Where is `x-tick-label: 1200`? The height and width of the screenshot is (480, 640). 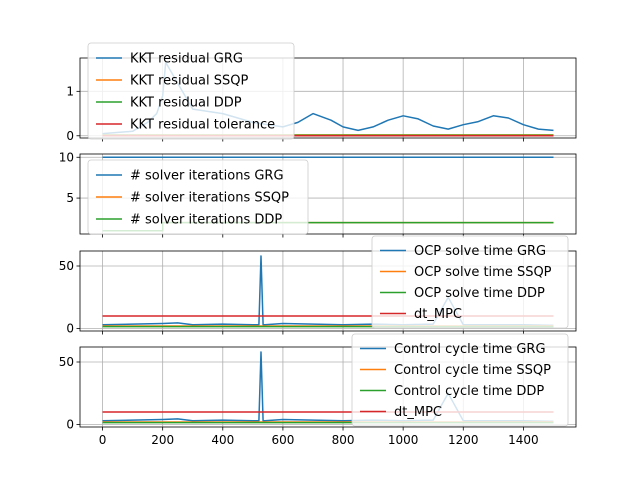
x-tick-label: 1200 is located at coordinates (463, 440).